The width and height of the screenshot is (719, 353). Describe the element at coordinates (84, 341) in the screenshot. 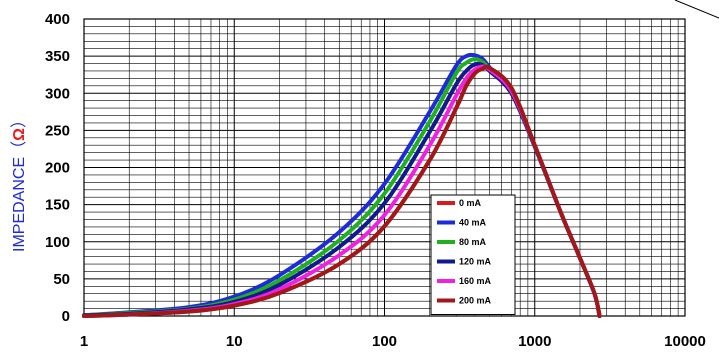

I see `x-tick-label: 1` at that location.